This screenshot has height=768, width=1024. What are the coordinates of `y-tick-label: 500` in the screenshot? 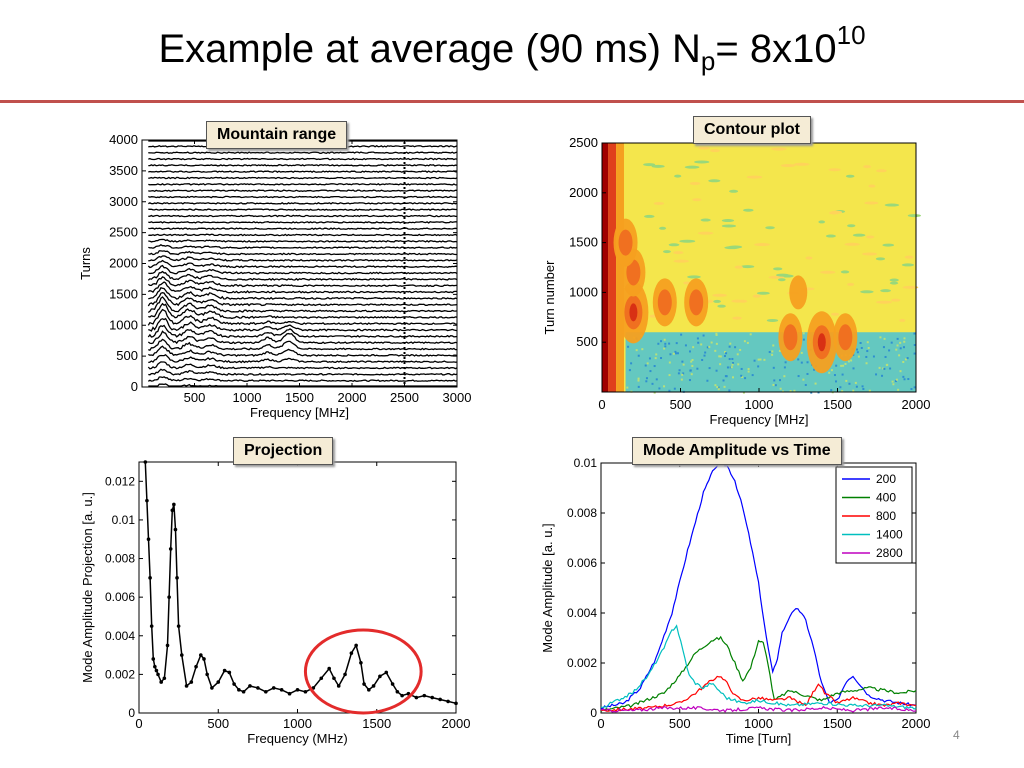 It's located at (127, 355).